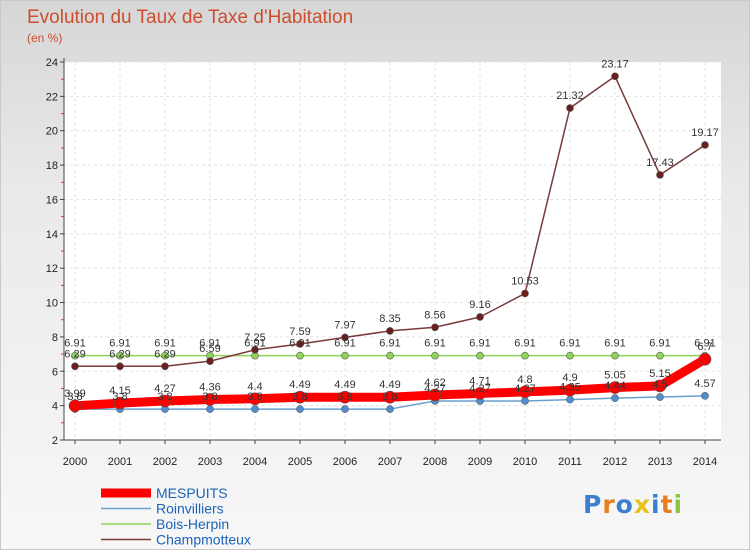  I want to click on y-tick-label: 16, so click(52, 200).